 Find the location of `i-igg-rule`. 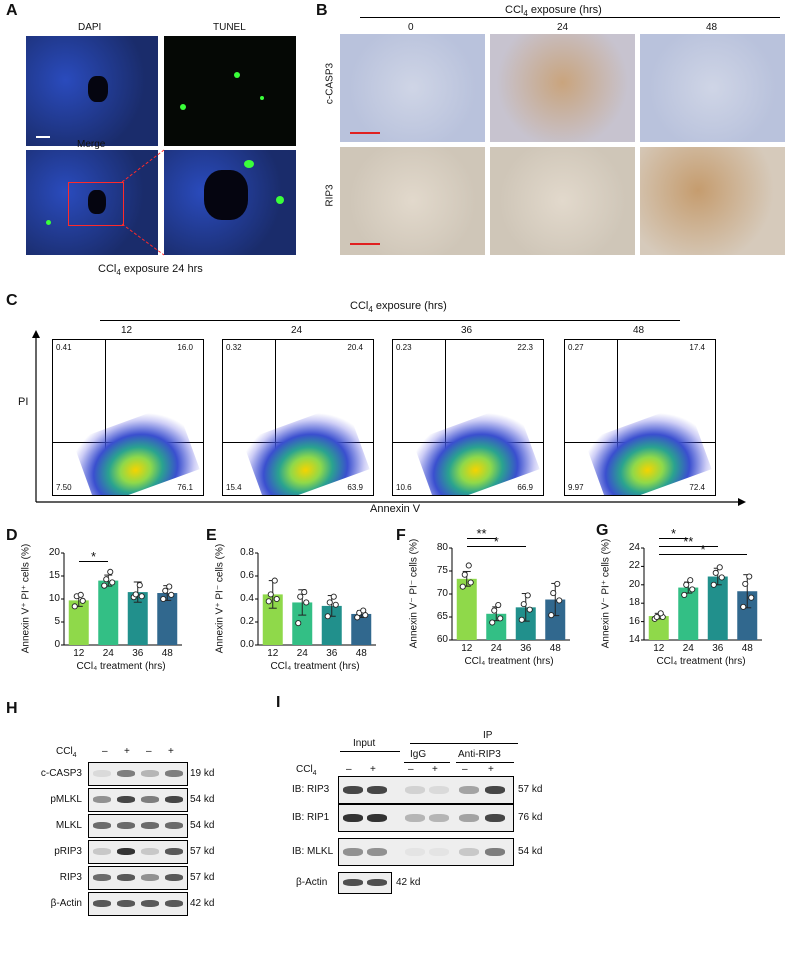

i-igg-rule is located at coordinates (427, 762).